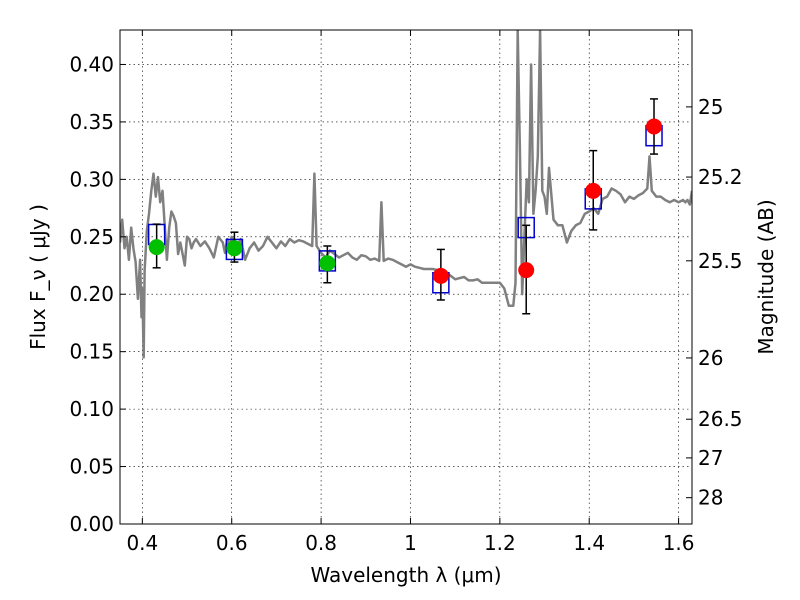 The height and width of the screenshot is (600, 800). I want to click on x-tick-label: 1.4, so click(589, 543).